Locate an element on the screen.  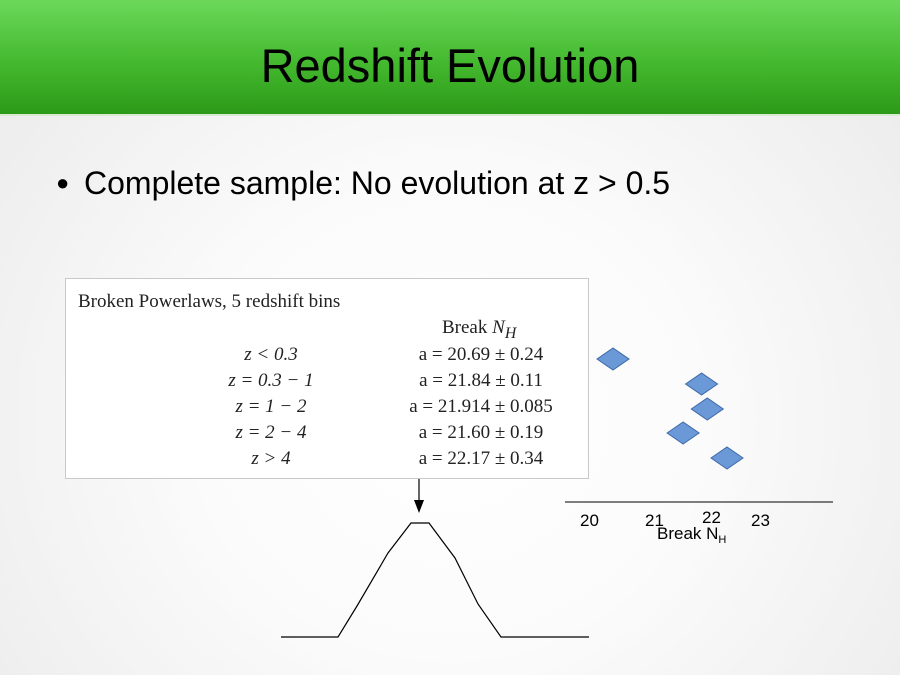
redshift-bin: z = 1 − 2 is located at coordinates (271, 406).